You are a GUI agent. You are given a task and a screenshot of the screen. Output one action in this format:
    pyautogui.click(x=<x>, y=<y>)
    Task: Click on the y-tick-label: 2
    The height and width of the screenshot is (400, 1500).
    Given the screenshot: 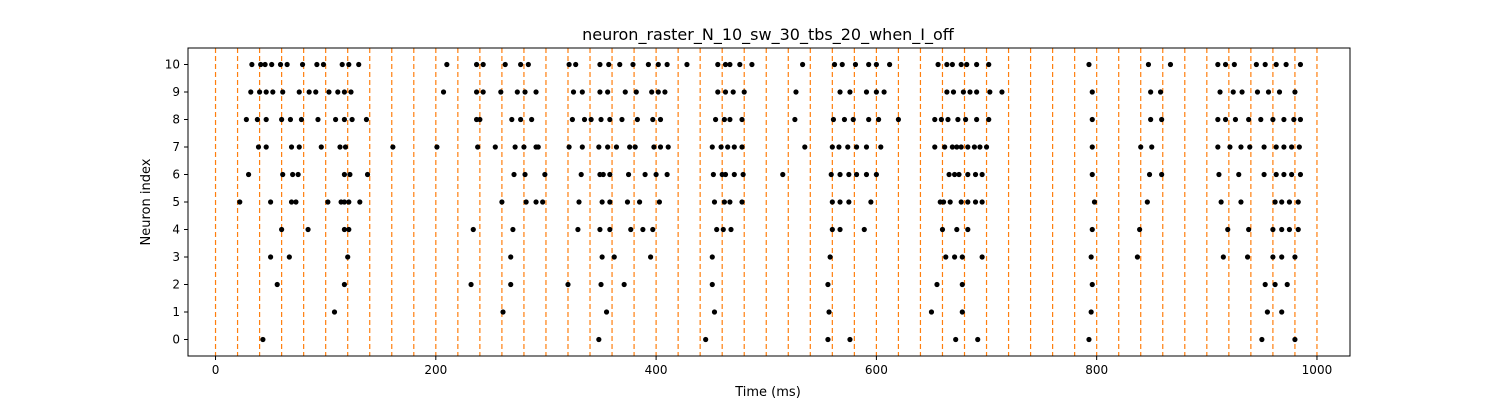 What is the action you would take?
    pyautogui.click(x=176, y=285)
    